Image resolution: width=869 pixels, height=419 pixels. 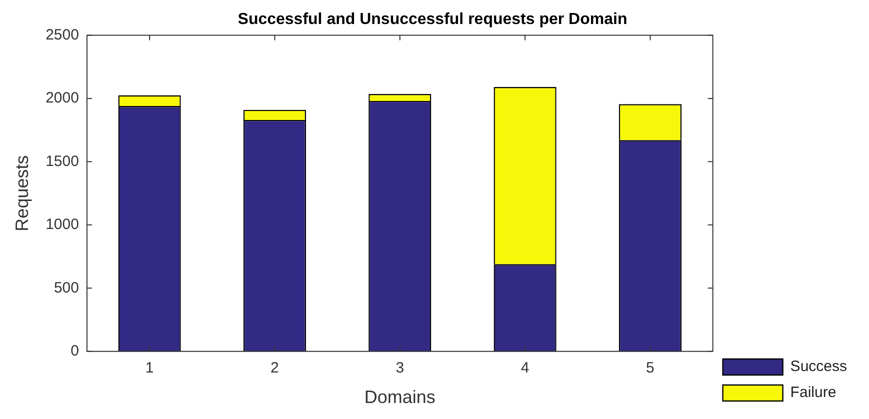 I want to click on x-tick-label: 4, so click(x=525, y=368).